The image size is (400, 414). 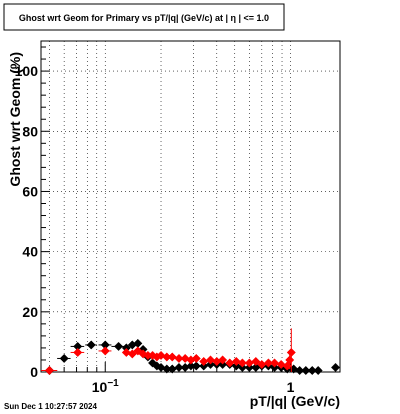 I want to click on y-tick-label: 60, so click(x=30, y=191).